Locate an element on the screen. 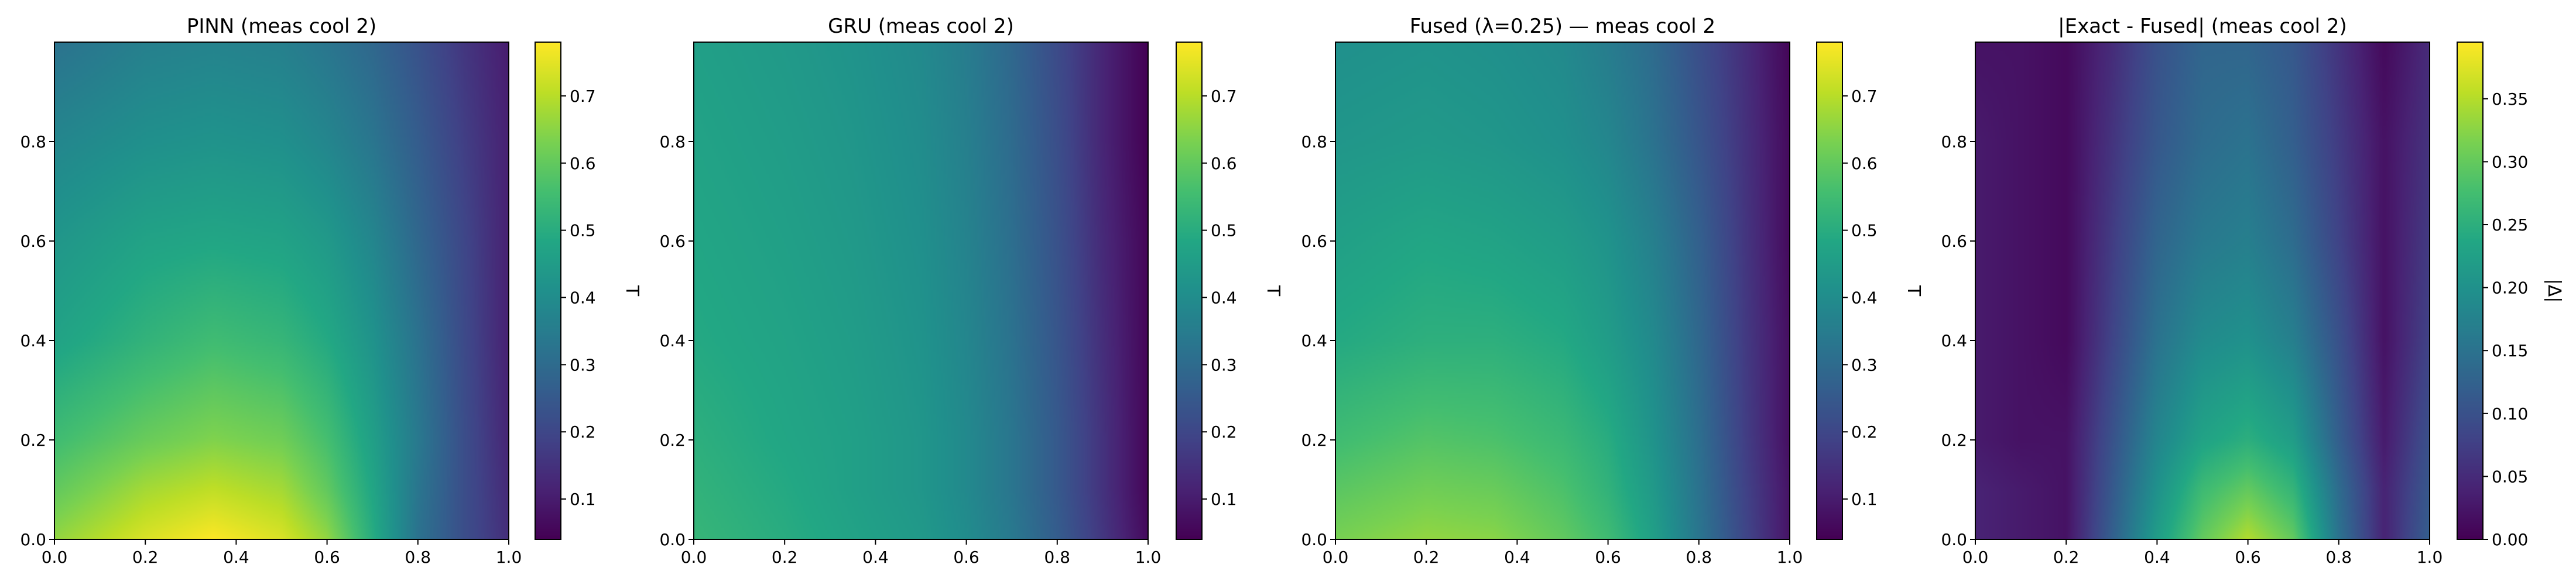  colorbar: 0.00 0.05 0.10 0.15 0.20 0.25 0.30 0.35 |Δ| is located at coordinates (2511, 295).